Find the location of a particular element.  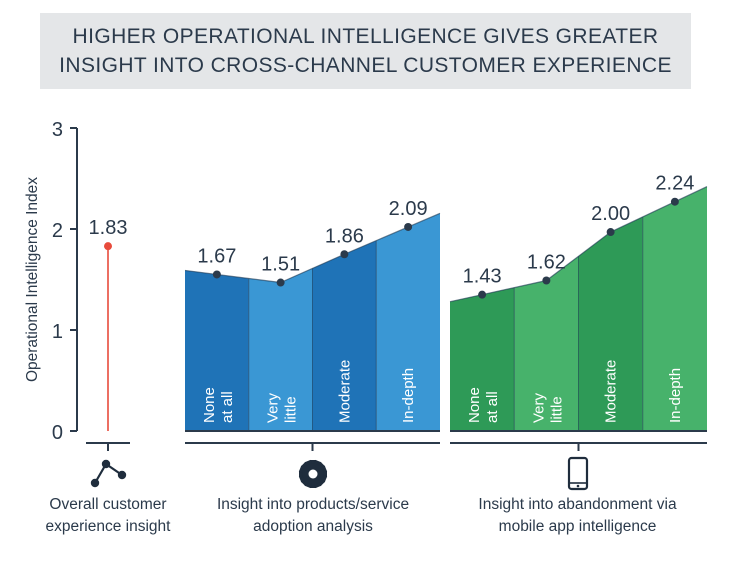

overall-value-label: 1.83 is located at coordinates (108, 228).